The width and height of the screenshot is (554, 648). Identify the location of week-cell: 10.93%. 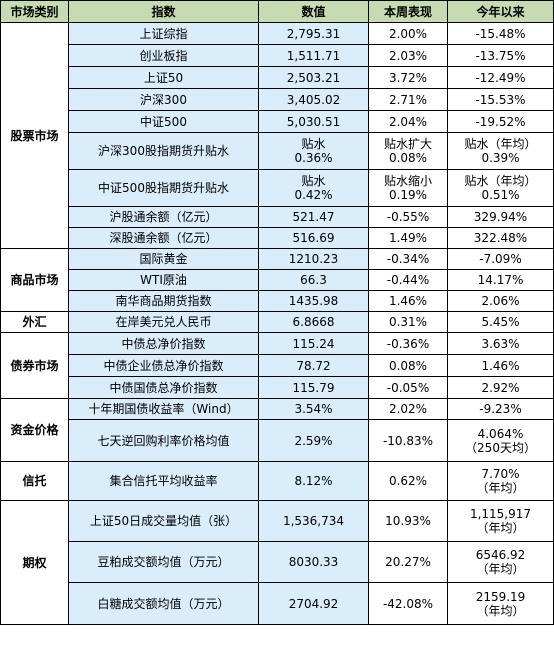
(408, 521).